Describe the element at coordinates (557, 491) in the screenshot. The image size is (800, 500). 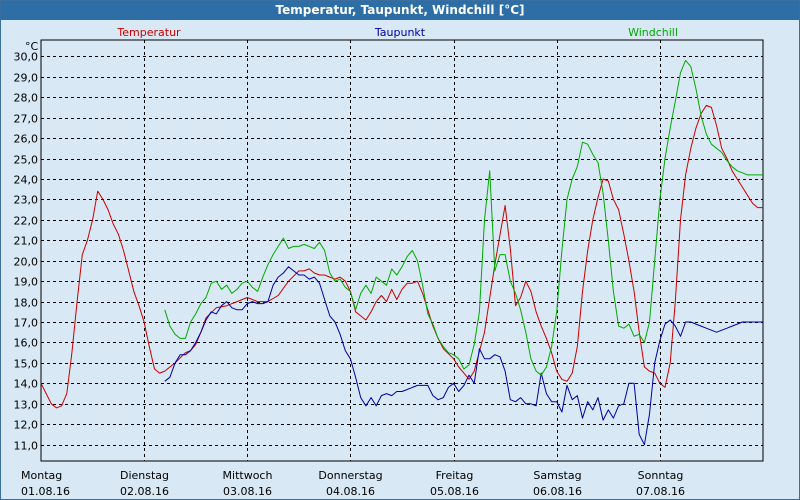
I see `x-tick-date: 06.08.16` at that location.